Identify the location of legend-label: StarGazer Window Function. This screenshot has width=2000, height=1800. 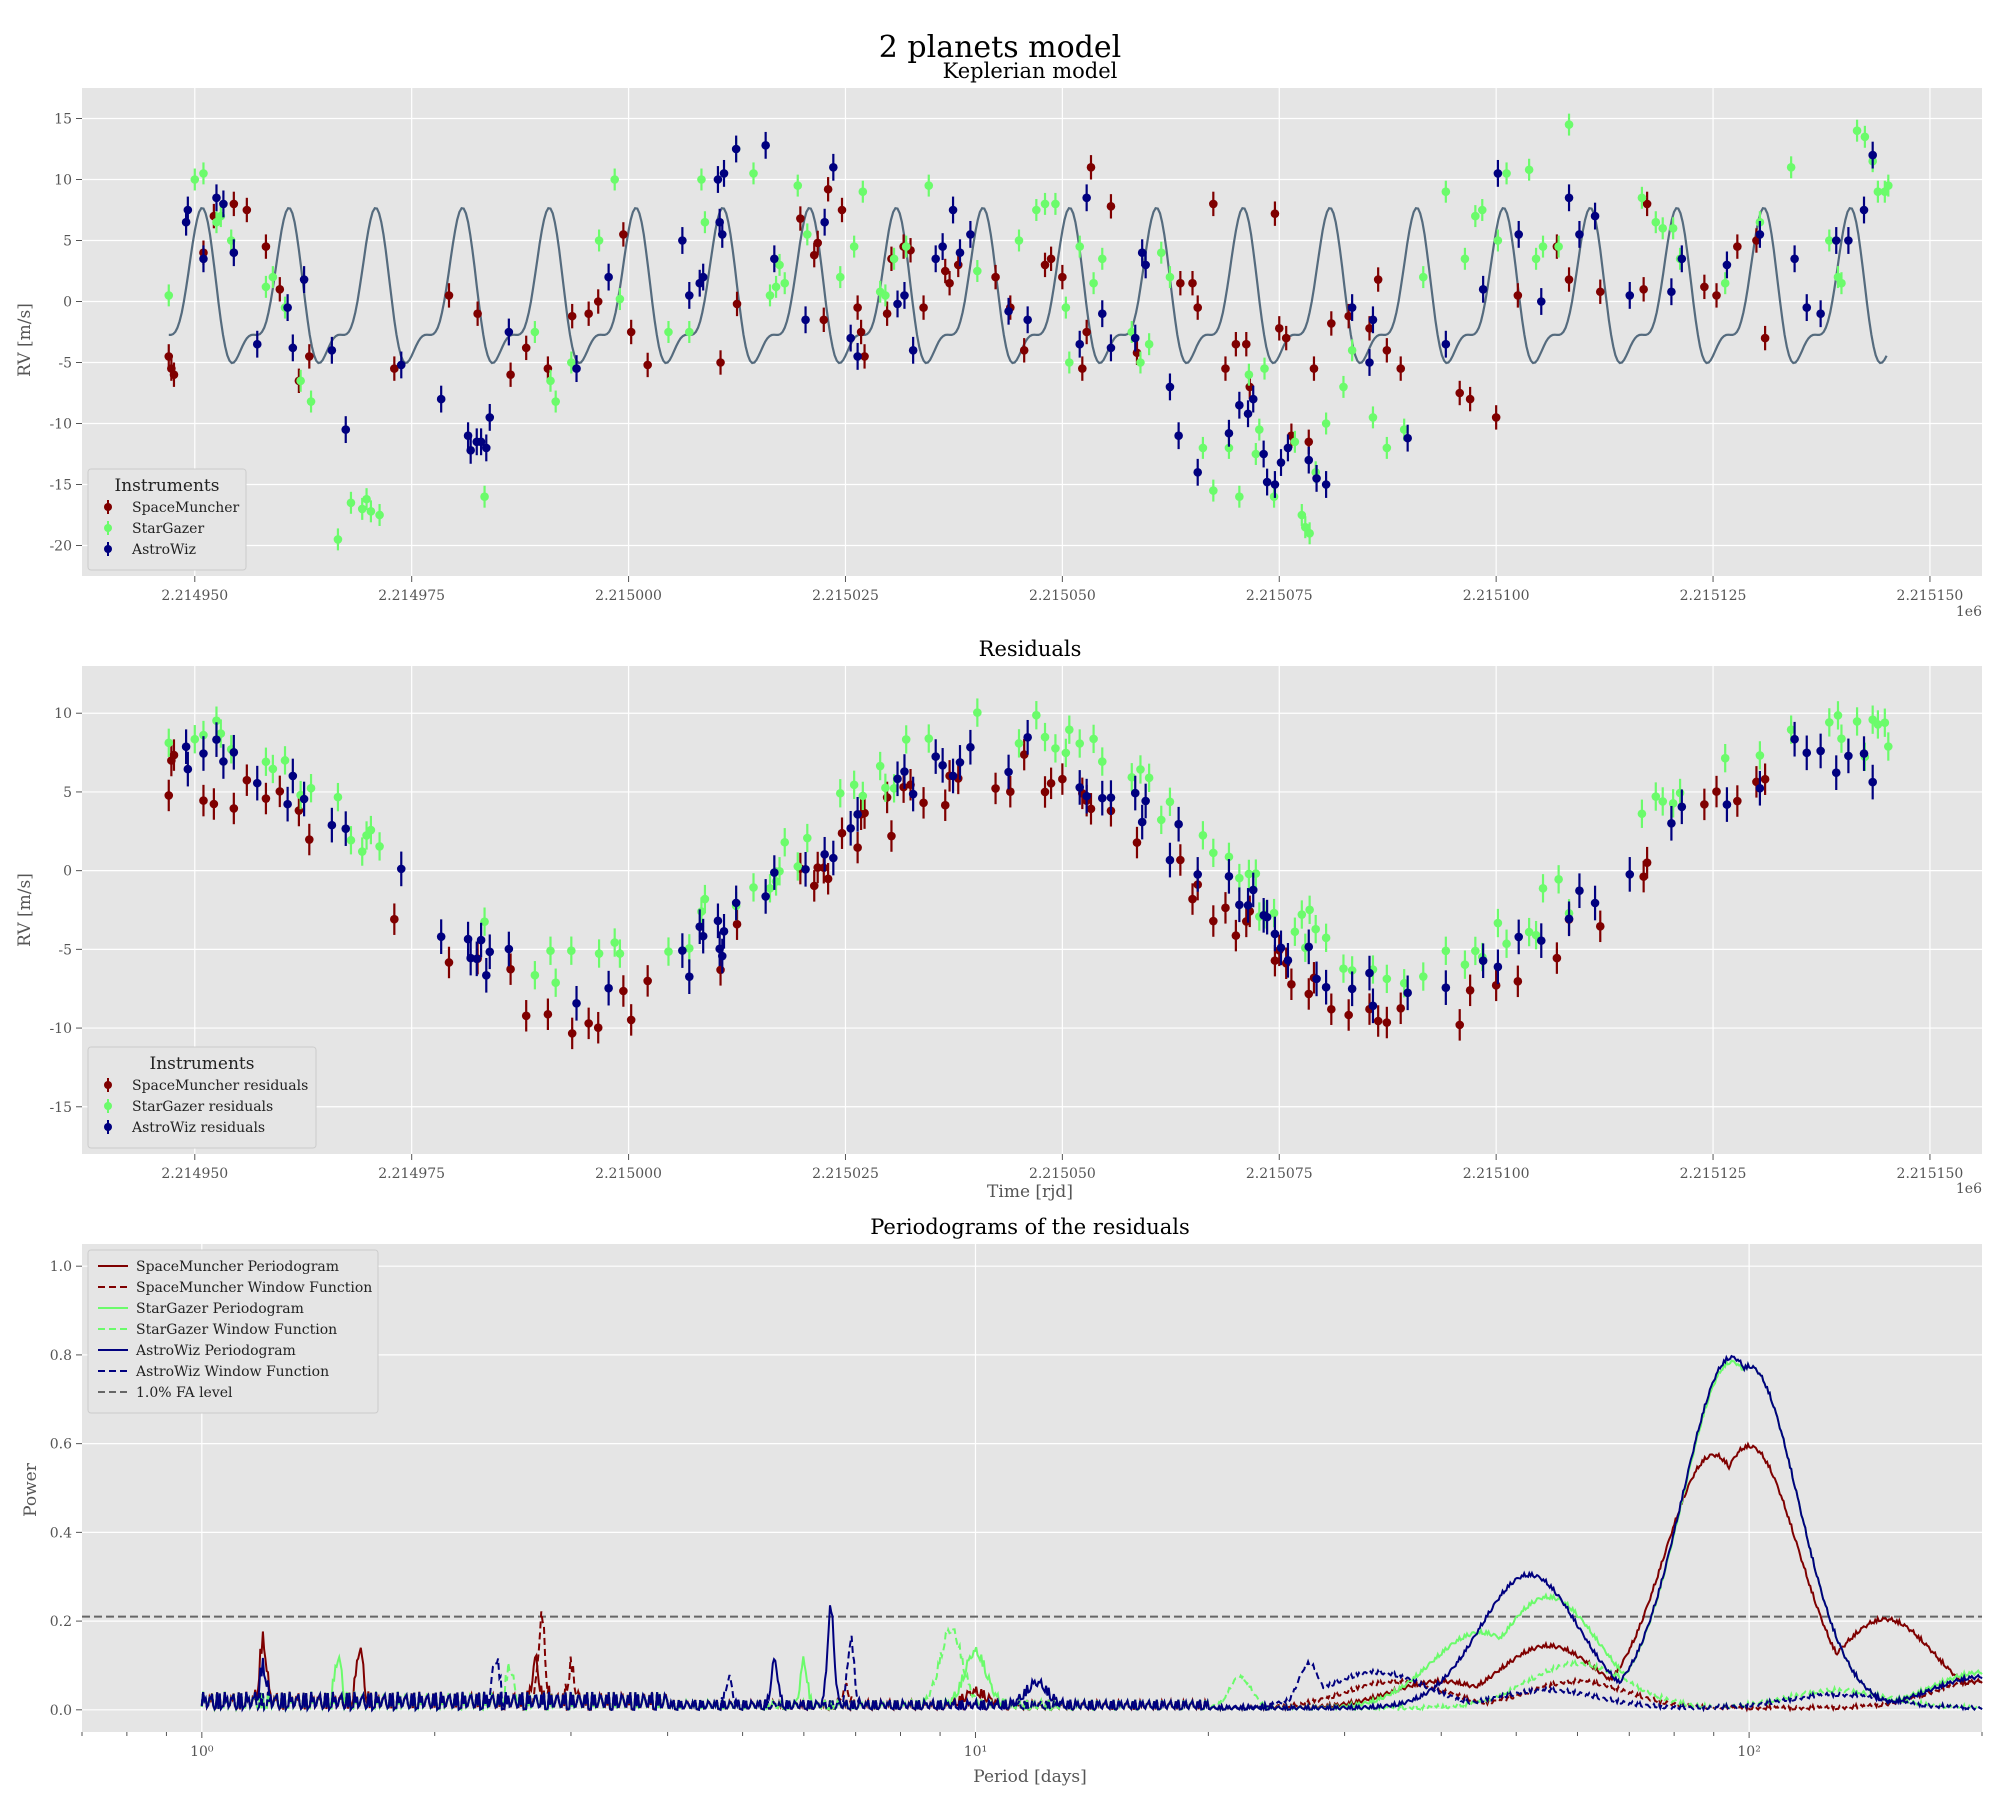
(236, 1330).